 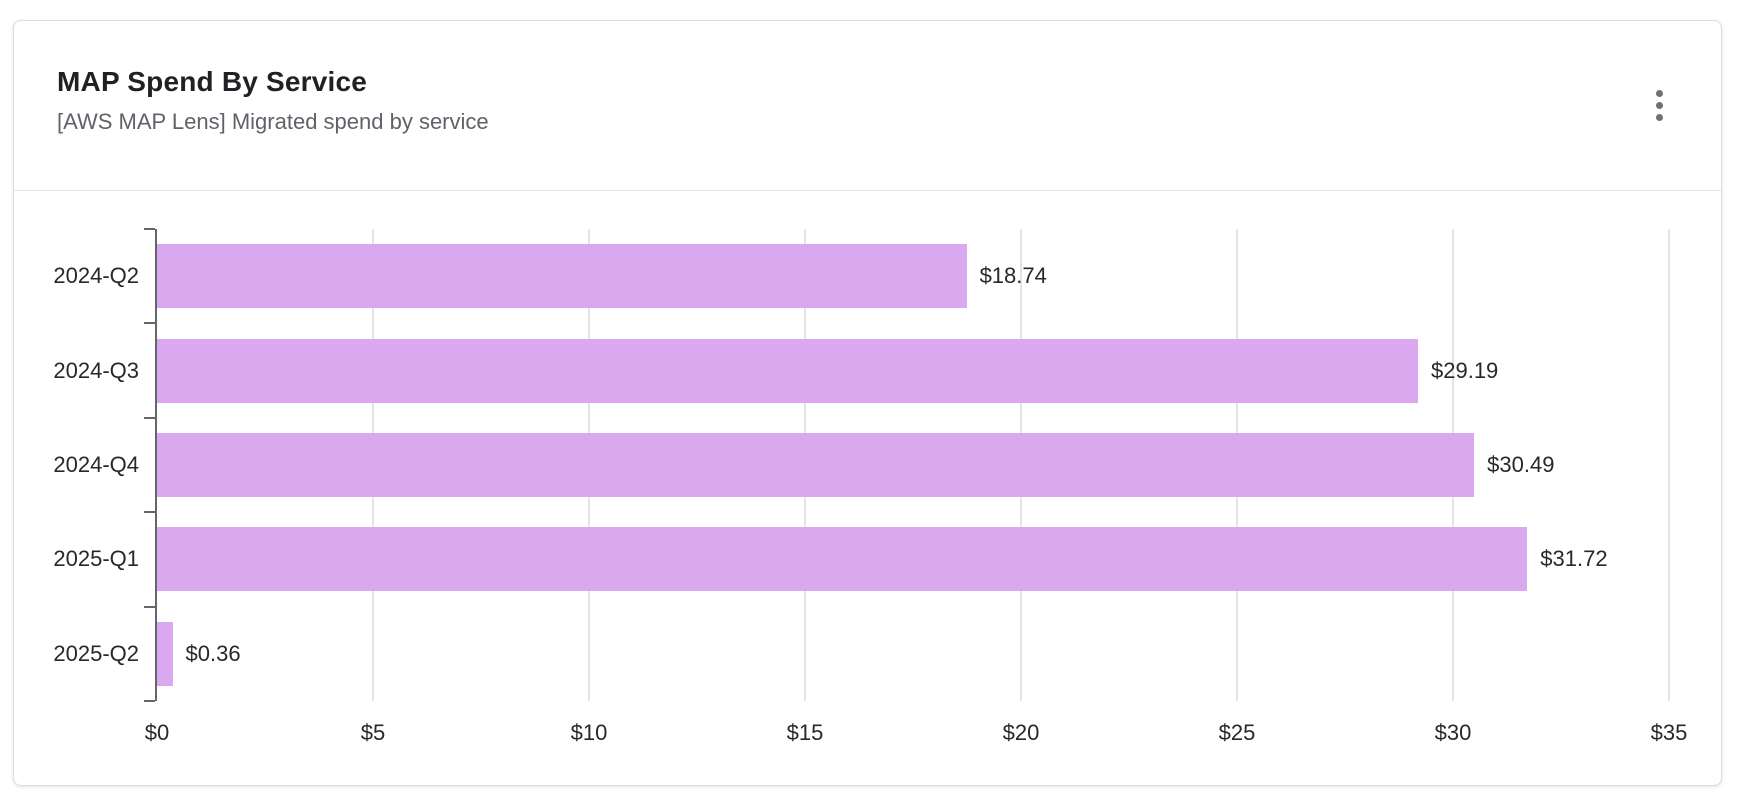 I want to click on y-axis-line, so click(x=156, y=465).